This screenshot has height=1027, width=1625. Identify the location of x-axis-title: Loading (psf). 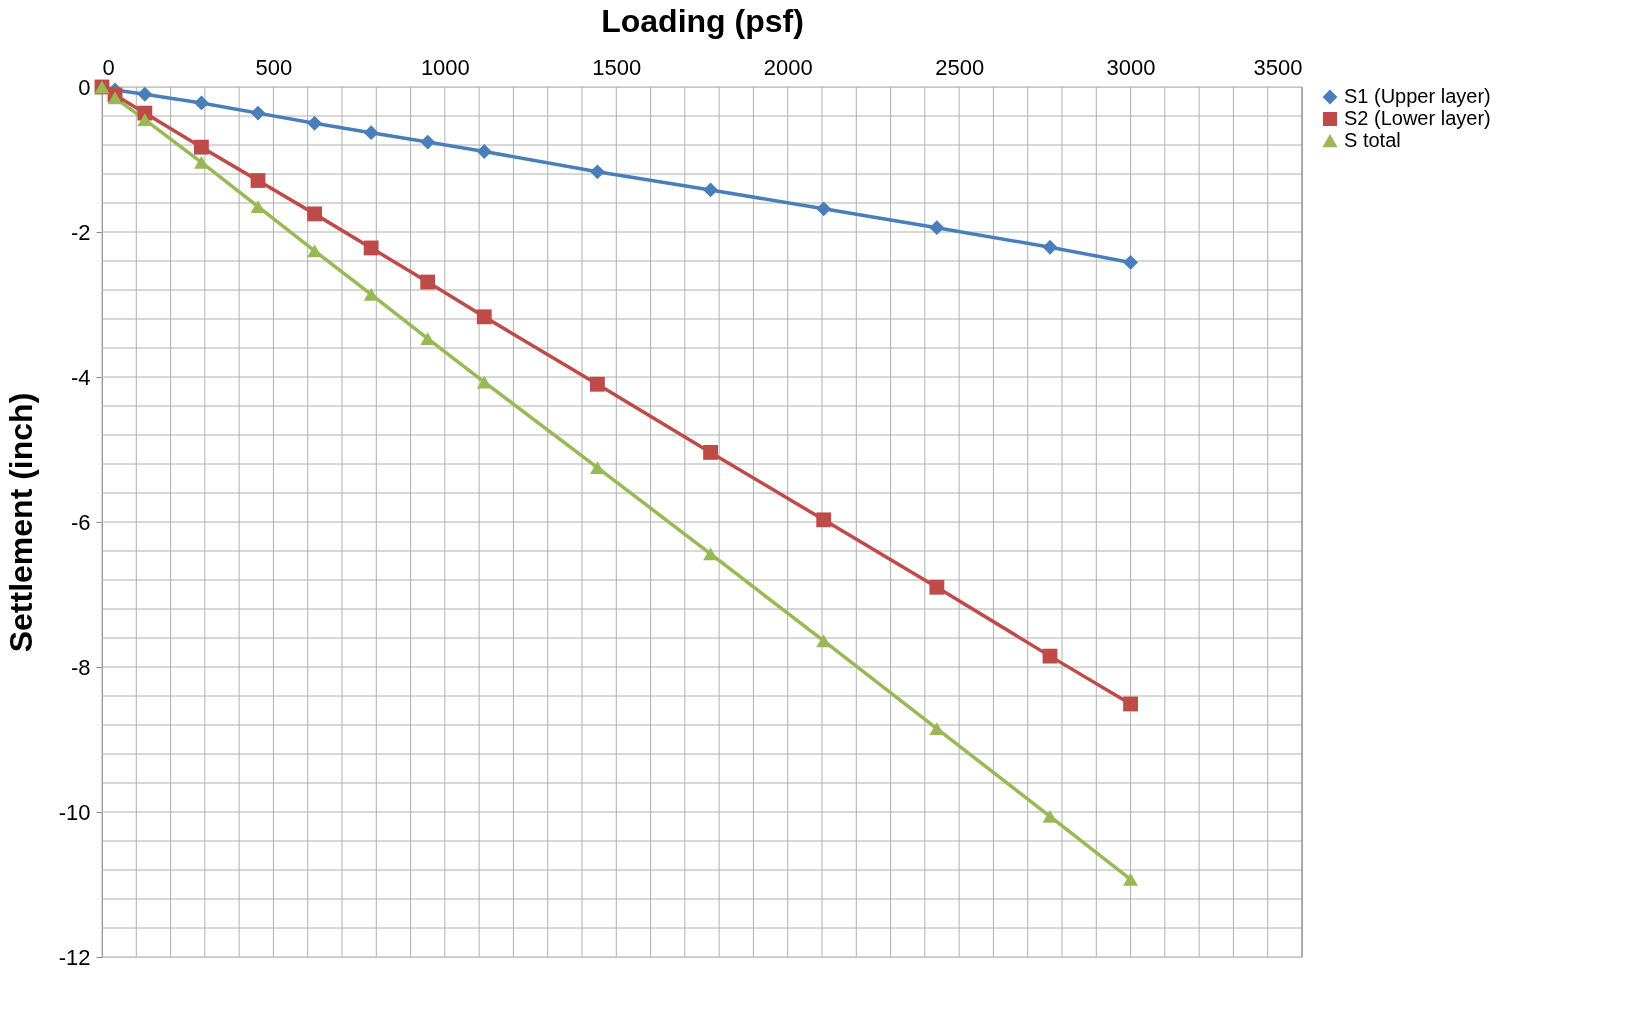
(702, 20).